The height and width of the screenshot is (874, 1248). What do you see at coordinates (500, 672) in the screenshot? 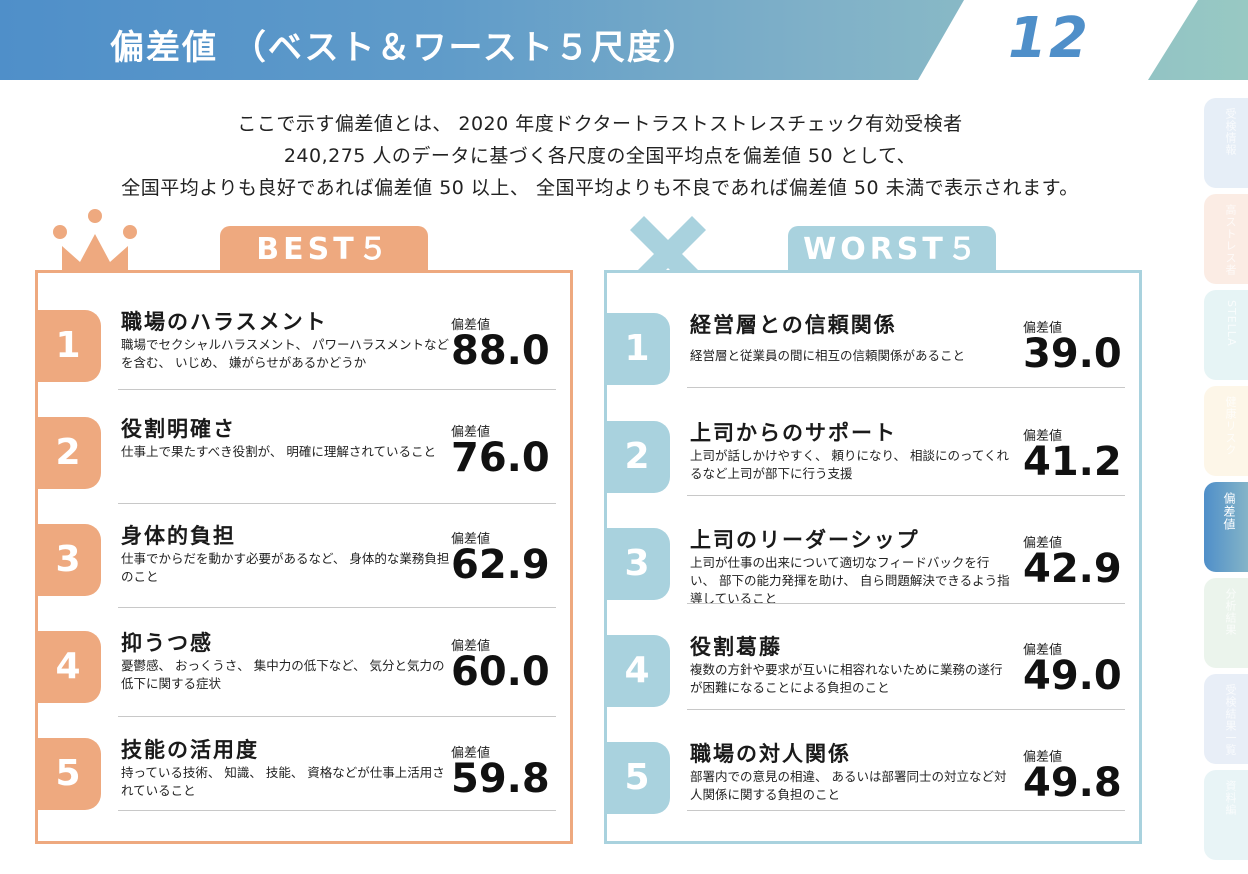
I see `deviation-value: 60.0` at bounding box center [500, 672].